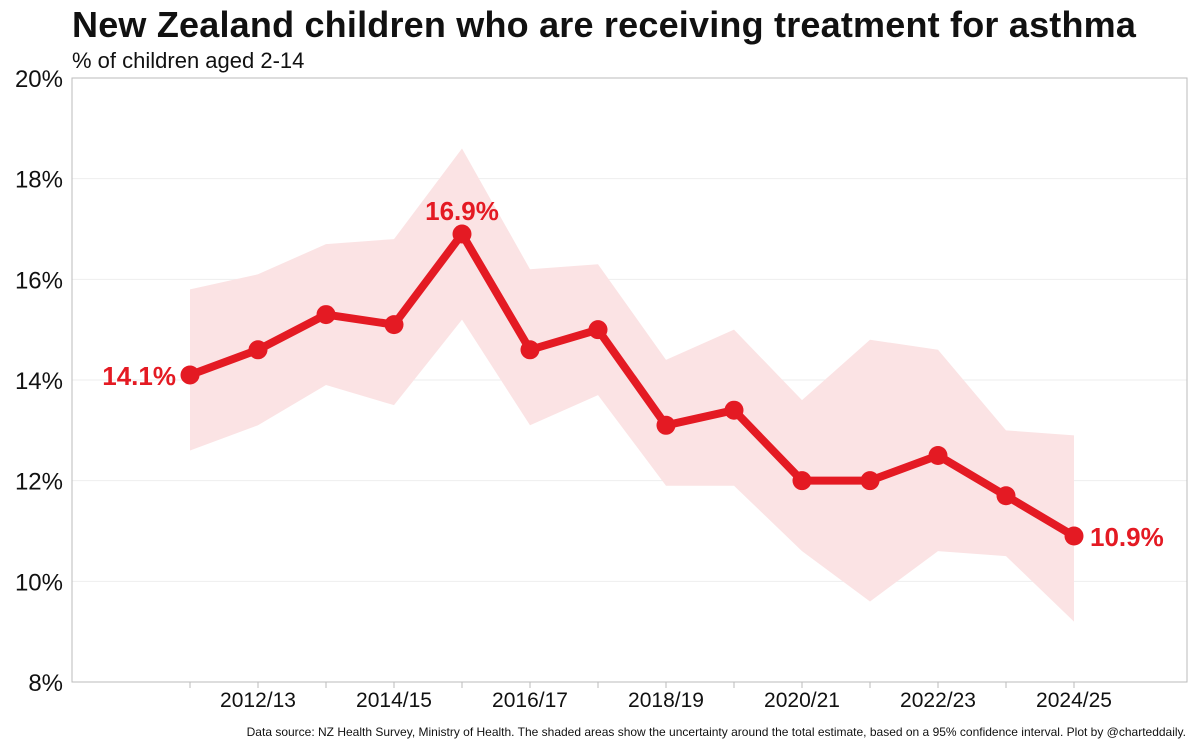 This screenshot has width=1200, height=750. Describe the element at coordinates (1074, 700) in the screenshot. I see `x-tick-label: 2024/25` at that location.